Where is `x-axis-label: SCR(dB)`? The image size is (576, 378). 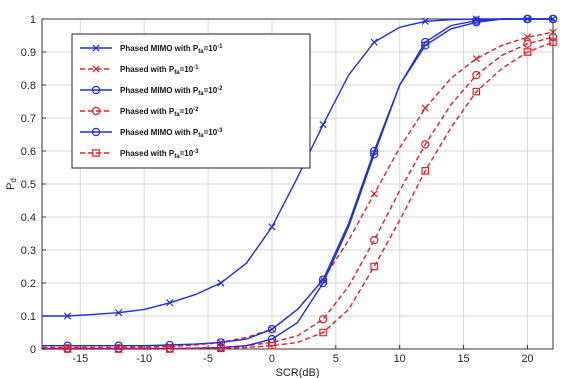 x-axis-label: SCR(dB) is located at coordinates (297, 372).